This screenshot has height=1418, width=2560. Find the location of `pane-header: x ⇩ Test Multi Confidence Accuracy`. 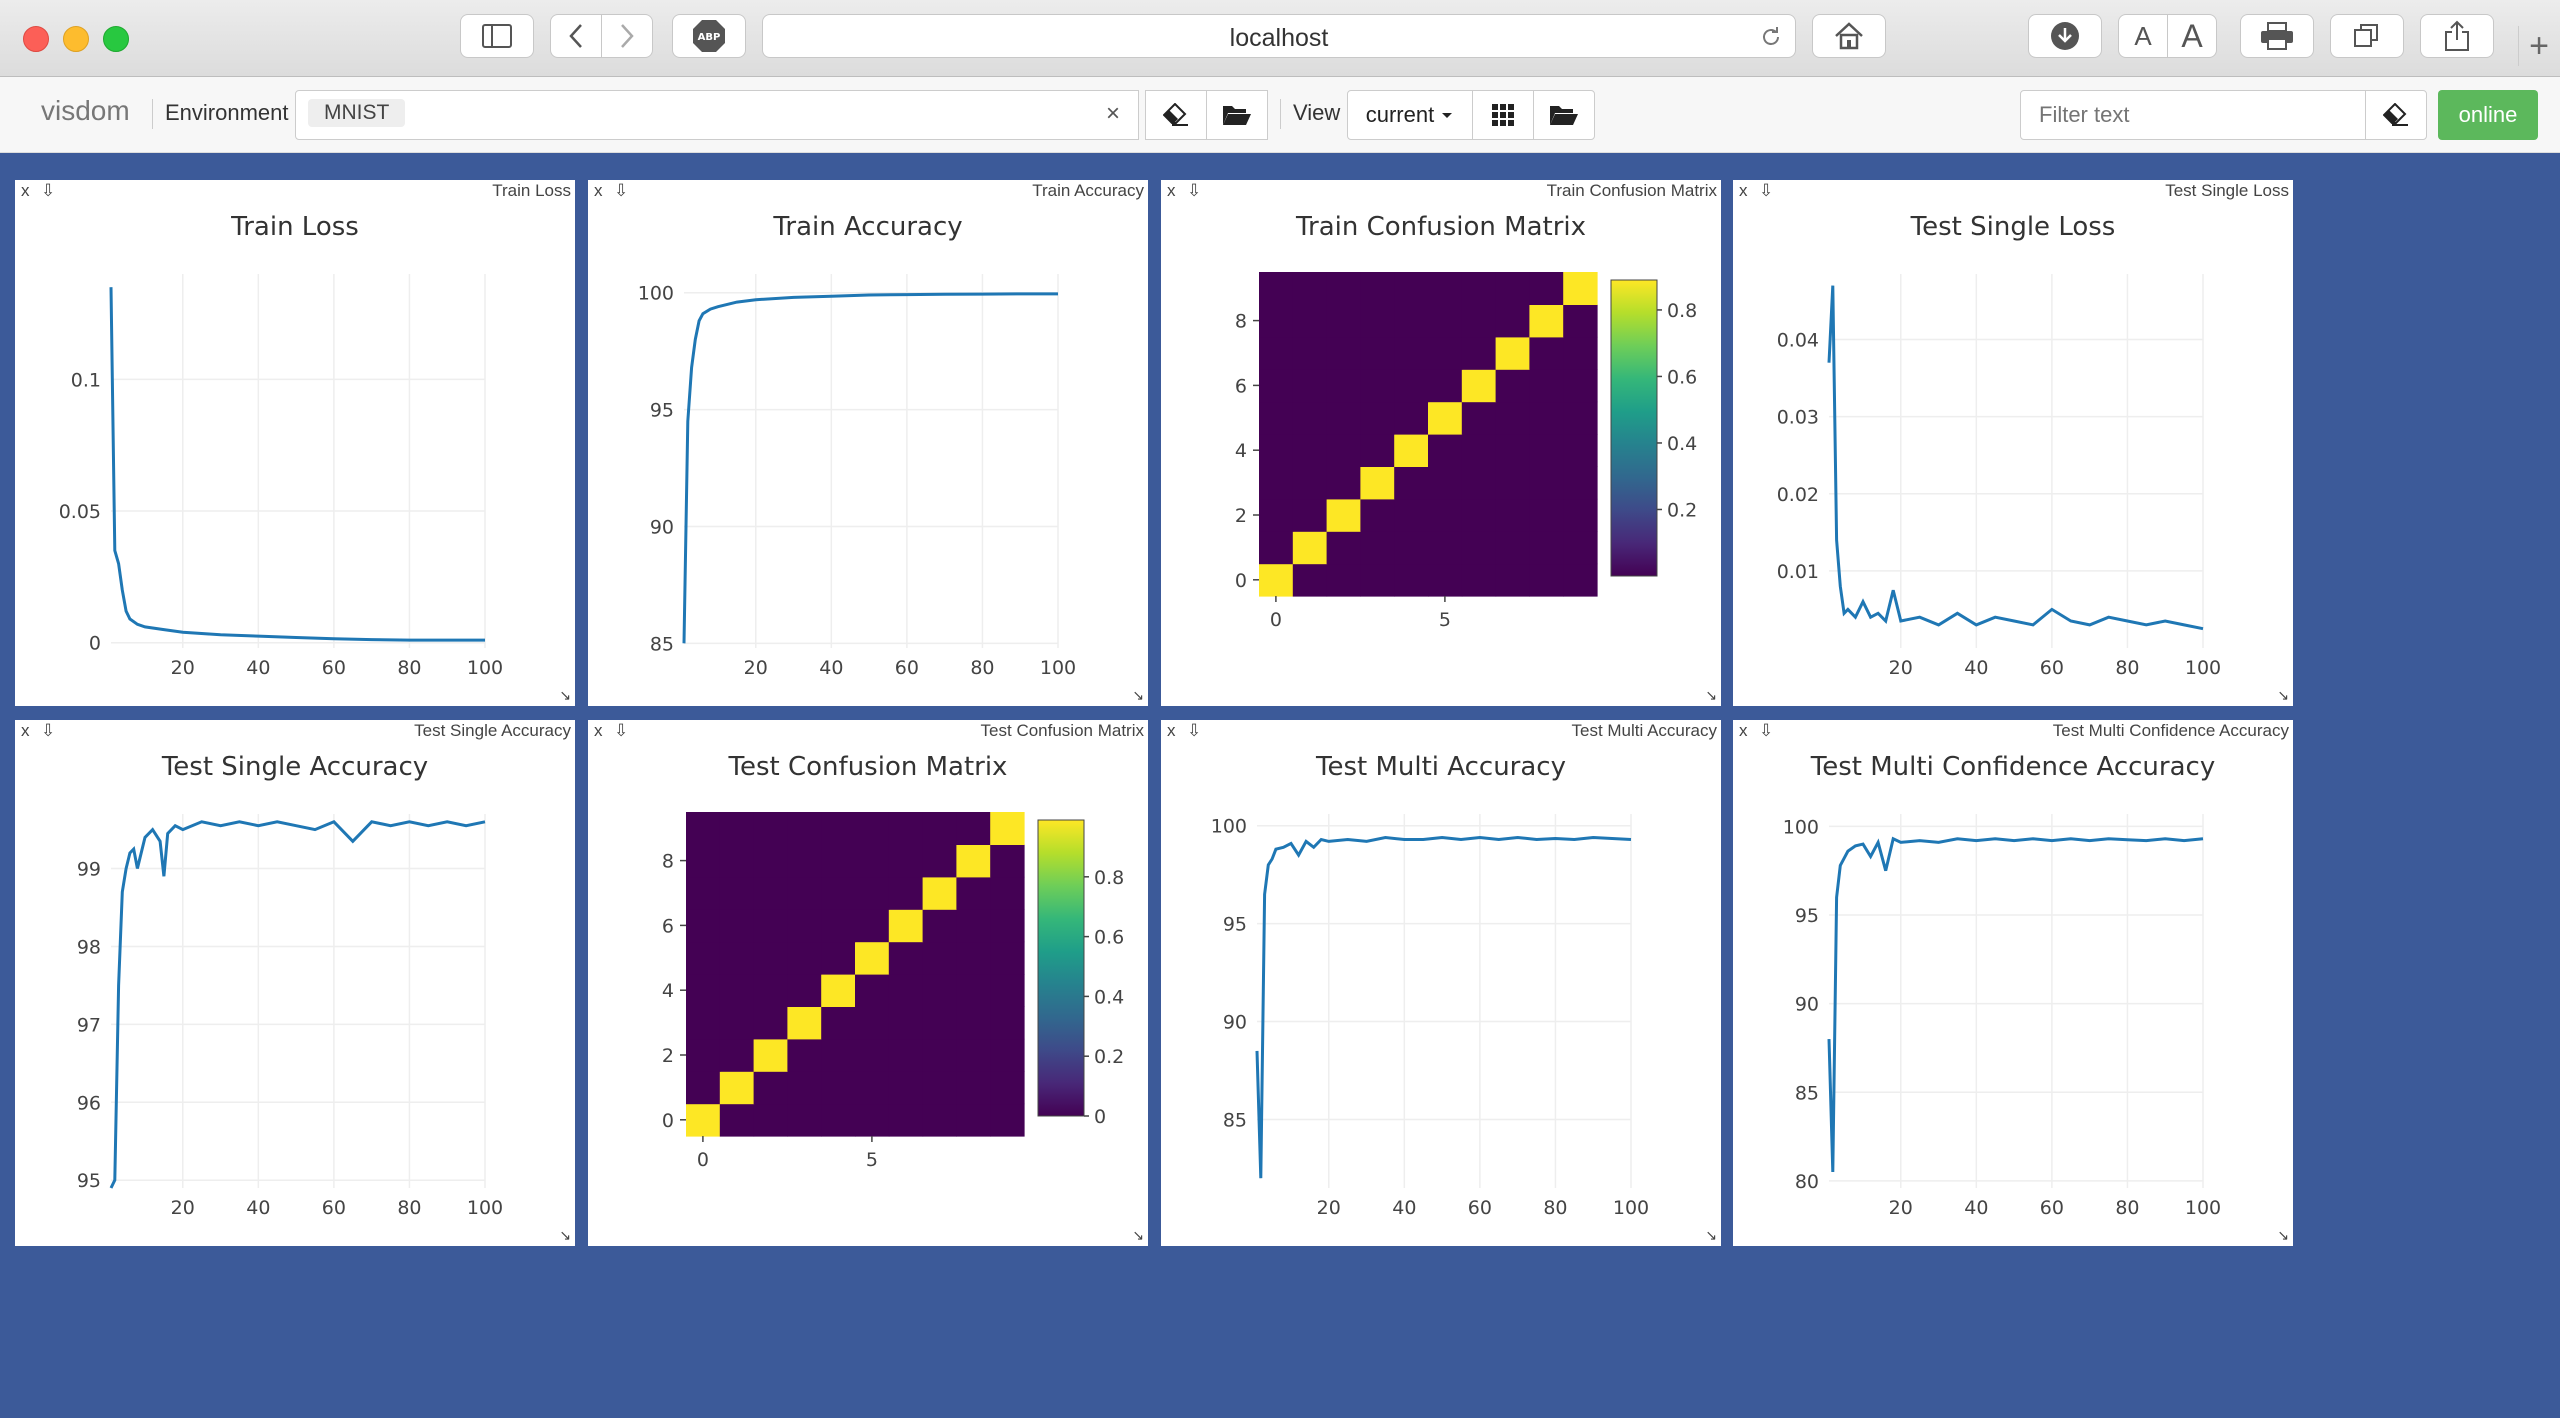

pane-header: x ⇩ Test Multi Confidence Accuracy is located at coordinates (2013, 730).